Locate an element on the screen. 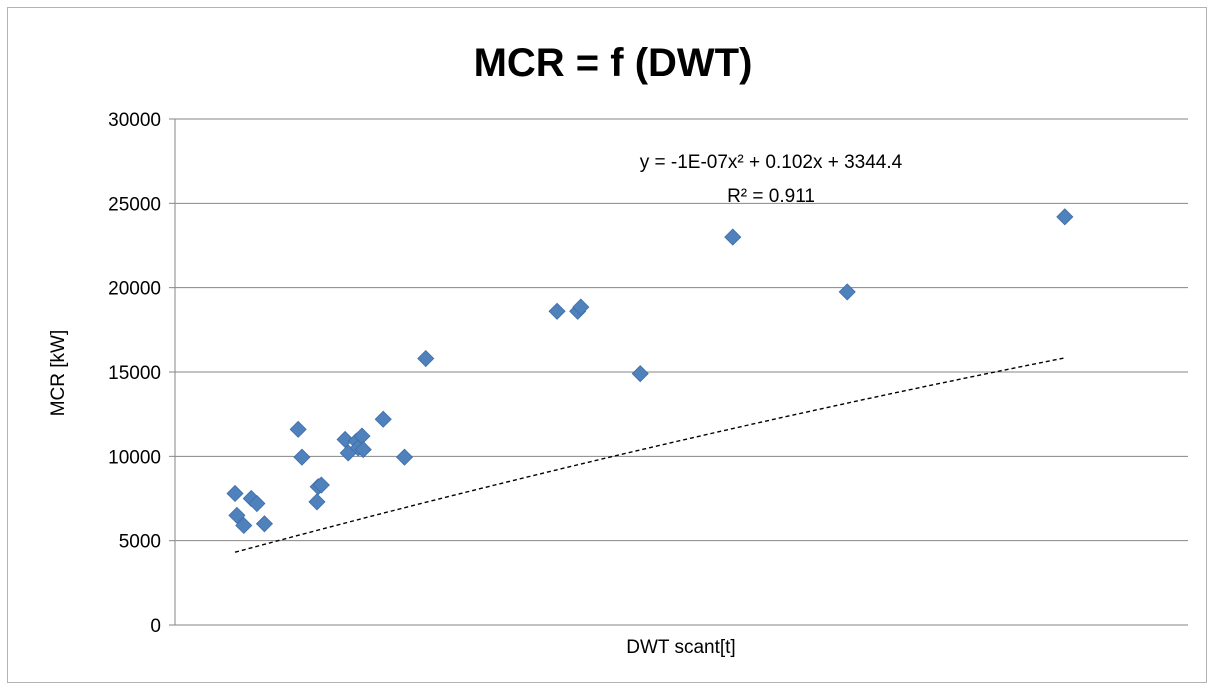 This screenshot has height=688, width=1214. y-tick-label: 20000 is located at coordinates (134, 289).